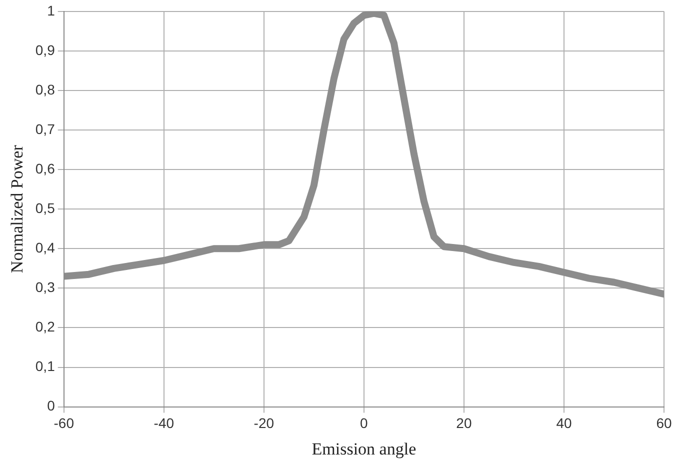  Describe the element at coordinates (364, 448) in the screenshot. I see `x-axis-title: Emission angle` at that location.